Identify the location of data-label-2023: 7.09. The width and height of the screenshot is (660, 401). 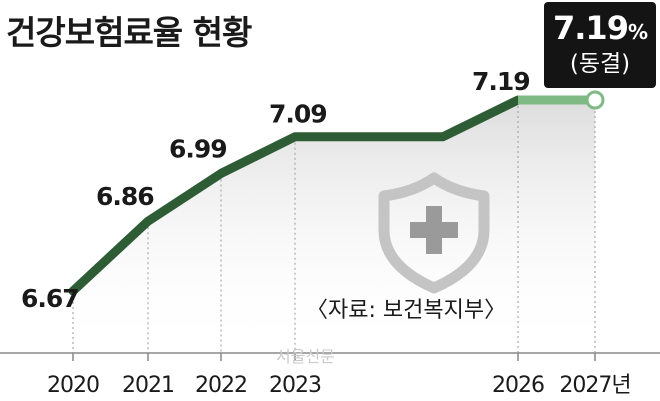
(298, 114).